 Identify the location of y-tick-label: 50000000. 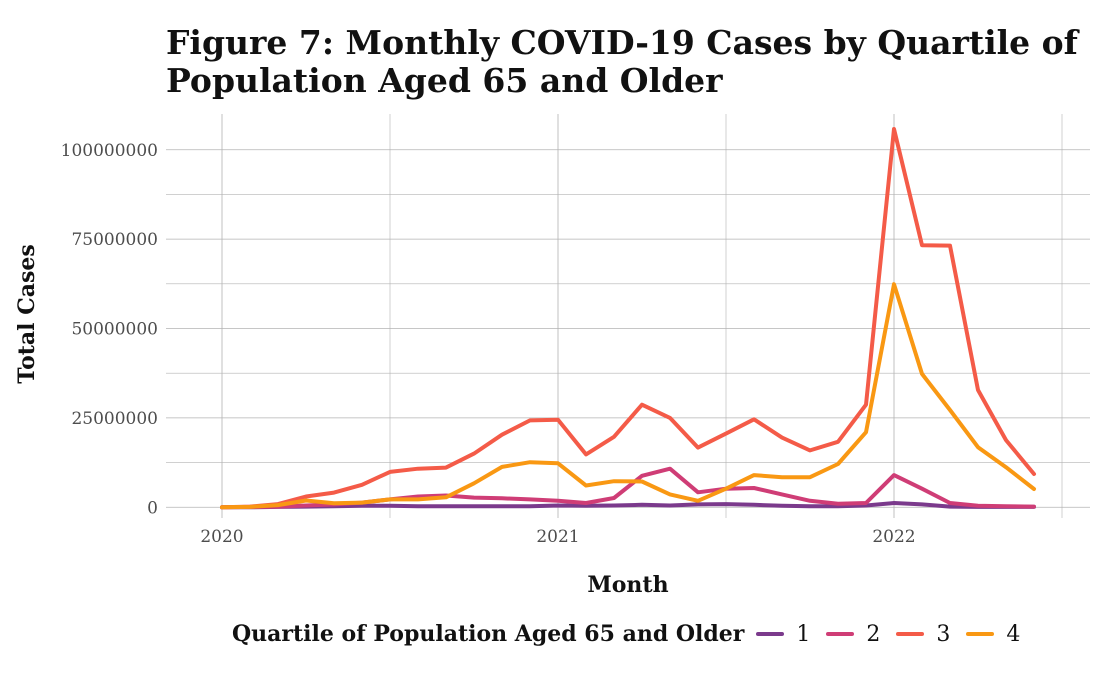
(114, 330).